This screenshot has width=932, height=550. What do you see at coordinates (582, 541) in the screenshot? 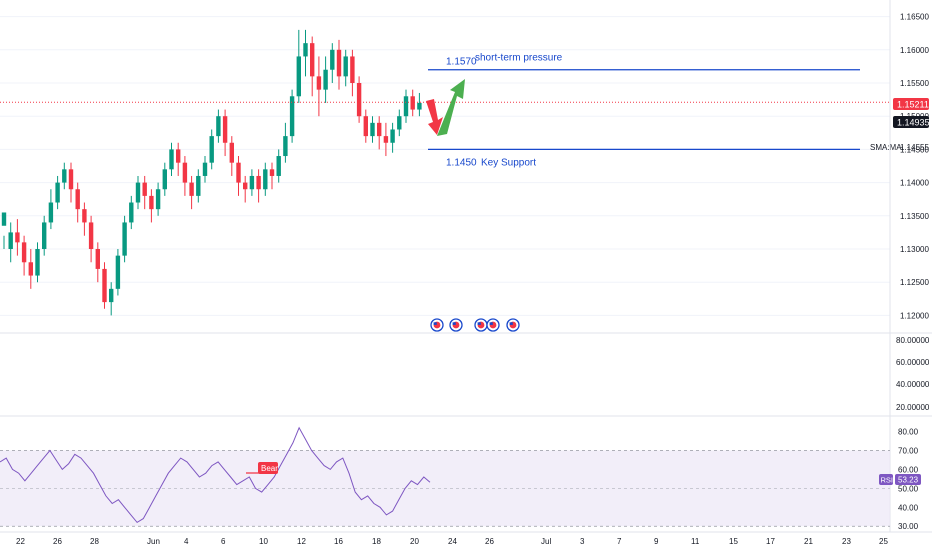
I see `date-tick-label: 3` at bounding box center [582, 541].